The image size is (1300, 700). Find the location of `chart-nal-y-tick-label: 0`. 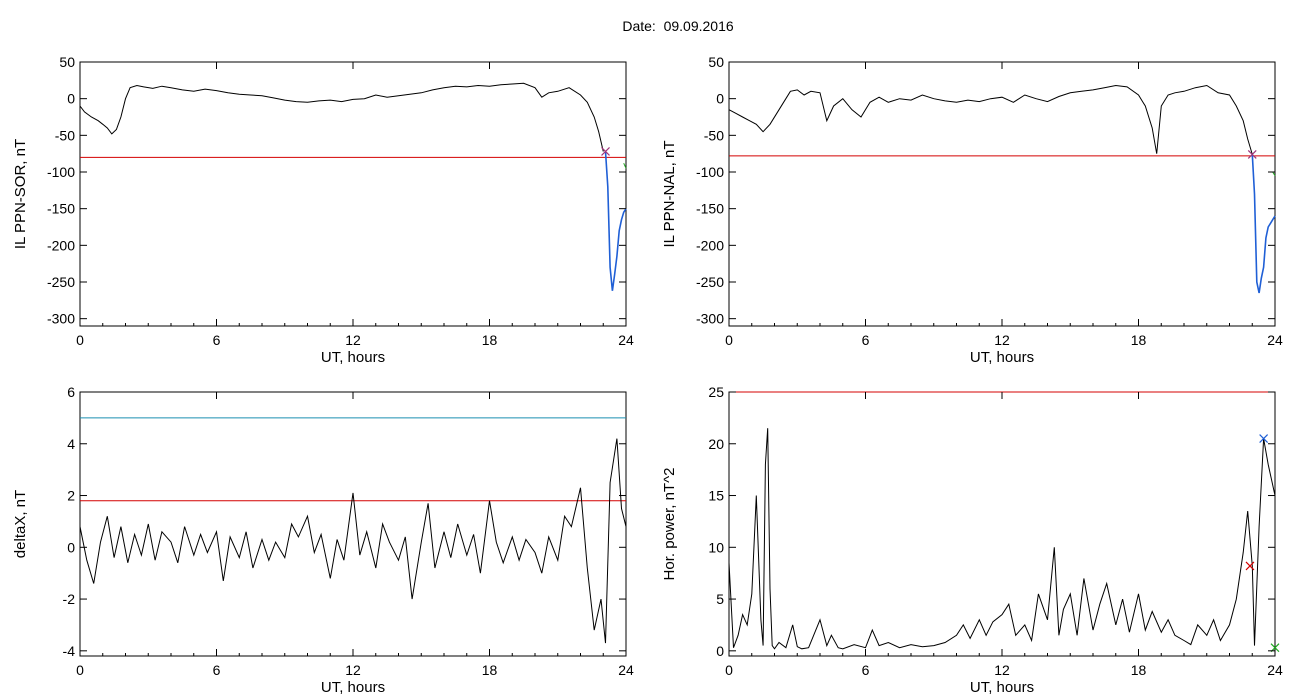

chart-nal-y-tick-label: 0 is located at coordinates (720, 99).